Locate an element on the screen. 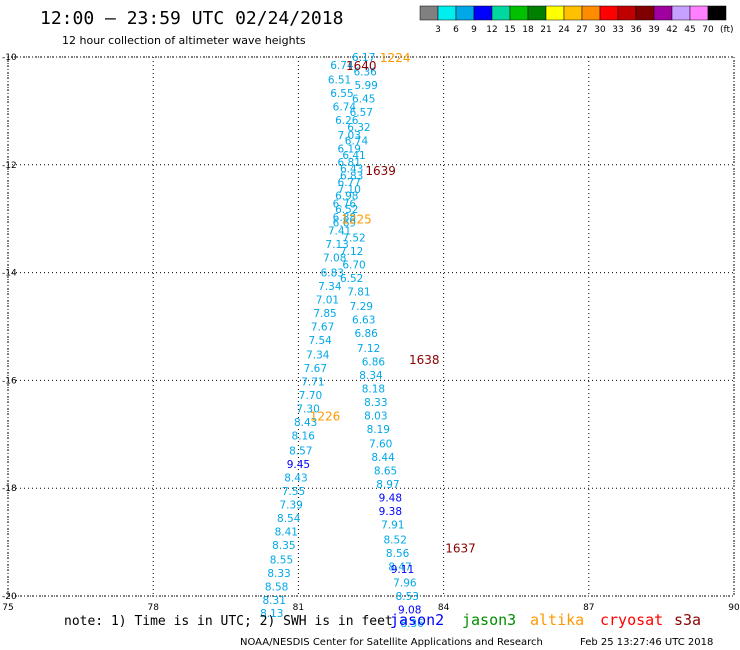  y-tick-label: -14 is located at coordinates (9, 274).